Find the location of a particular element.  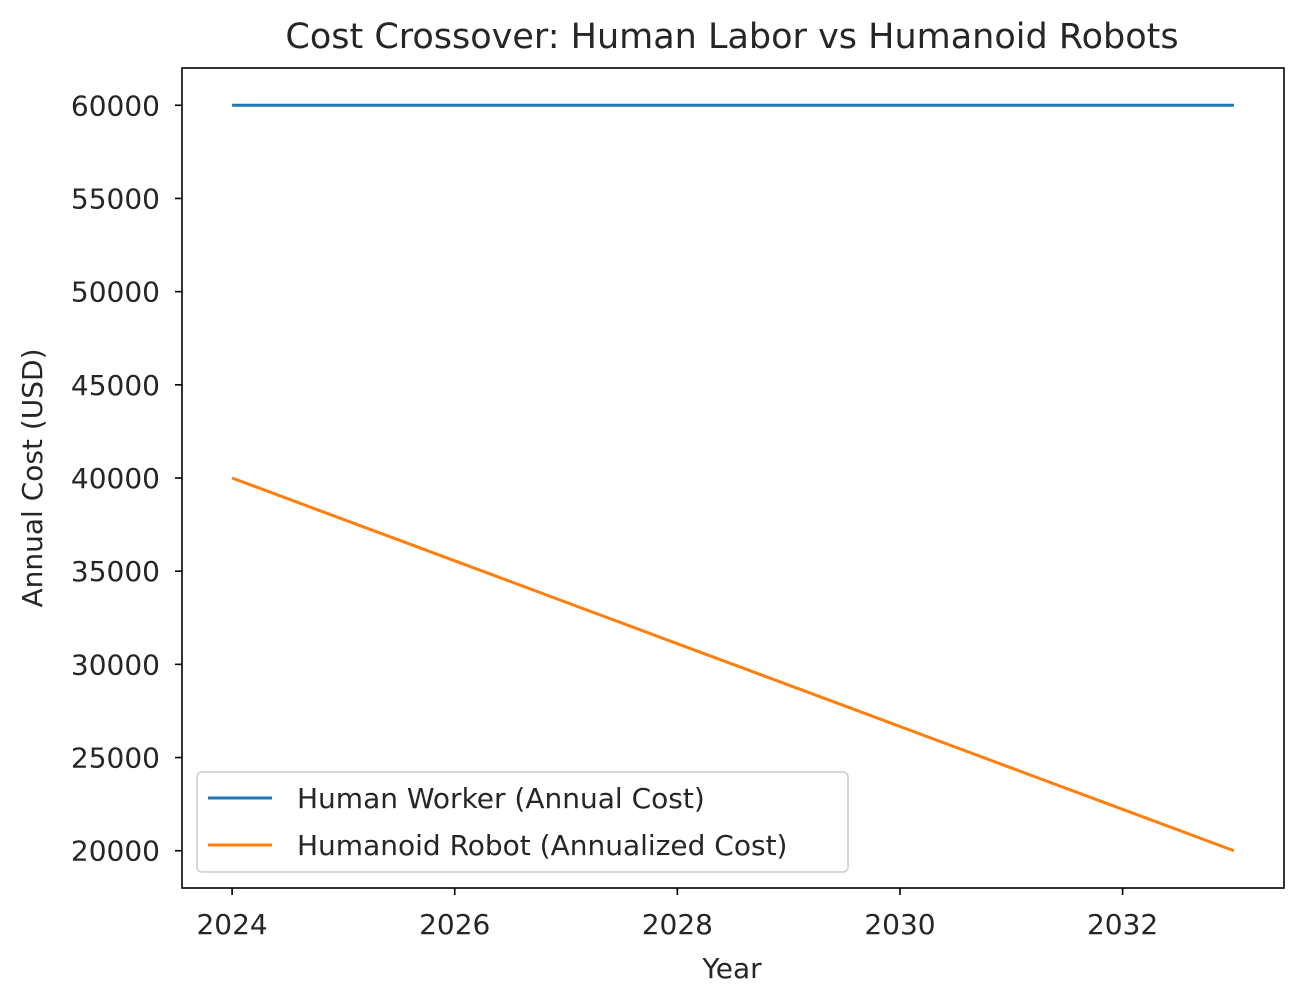

y-tick-label: 50000 is located at coordinates (115, 292).